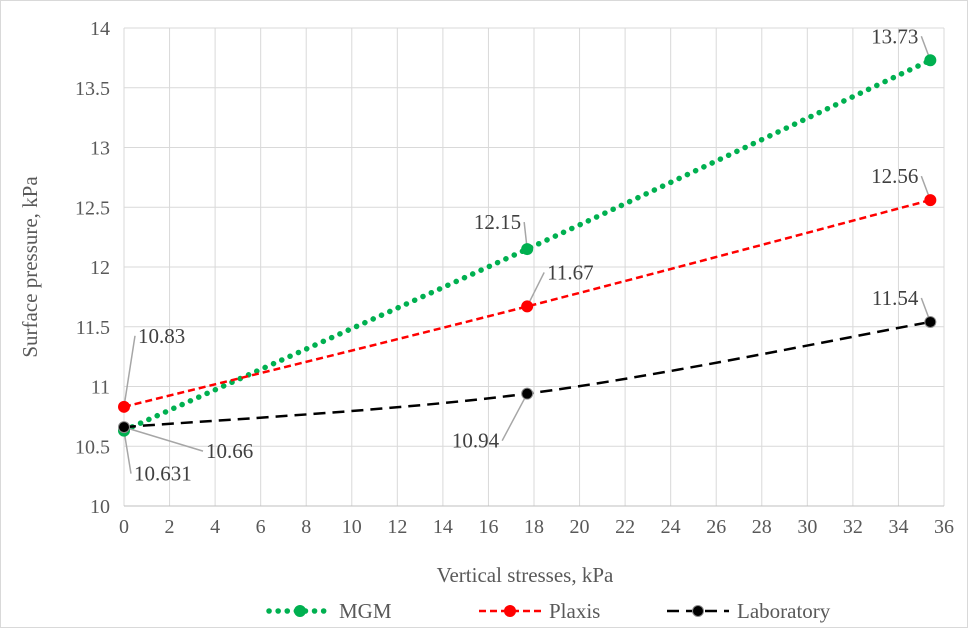 Image resolution: width=968 pixels, height=628 pixels. What do you see at coordinates (898, 527) in the screenshot?
I see `x-tick-label: 34` at bounding box center [898, 527].